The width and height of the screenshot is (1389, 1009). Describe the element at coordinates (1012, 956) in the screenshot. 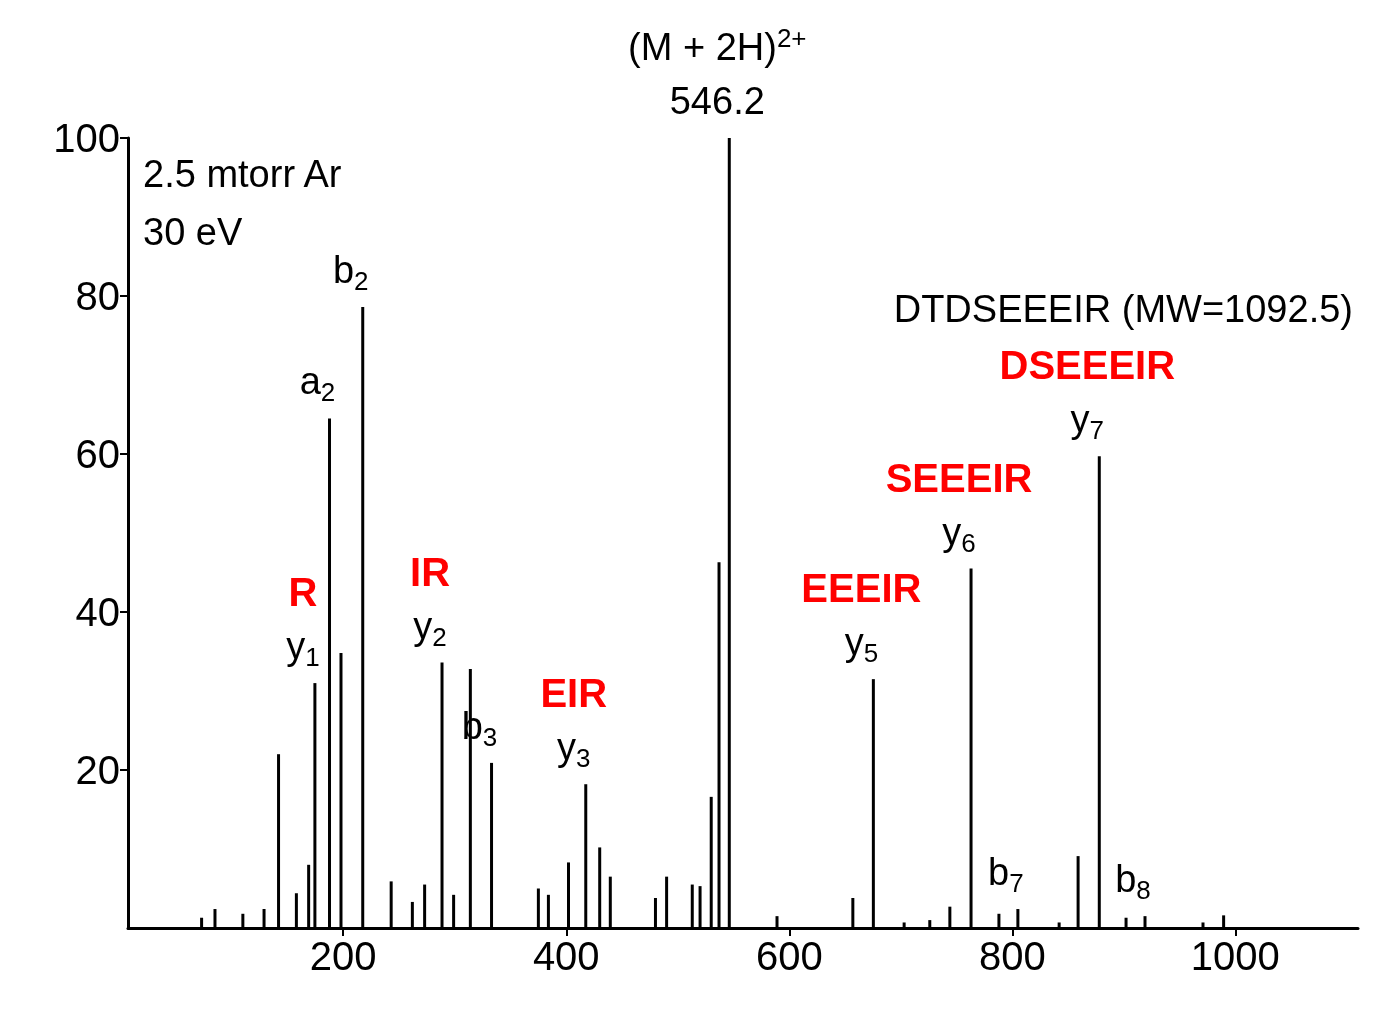

I see `x-tick-label: 800` at that location.